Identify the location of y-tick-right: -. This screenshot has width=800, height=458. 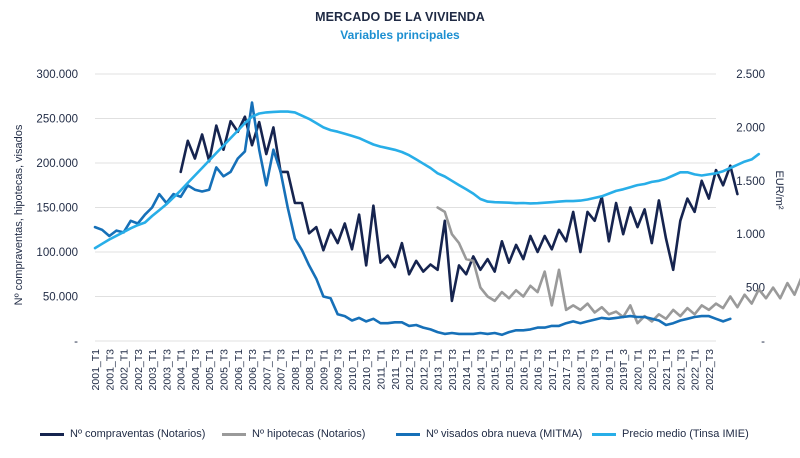
(763, 342).